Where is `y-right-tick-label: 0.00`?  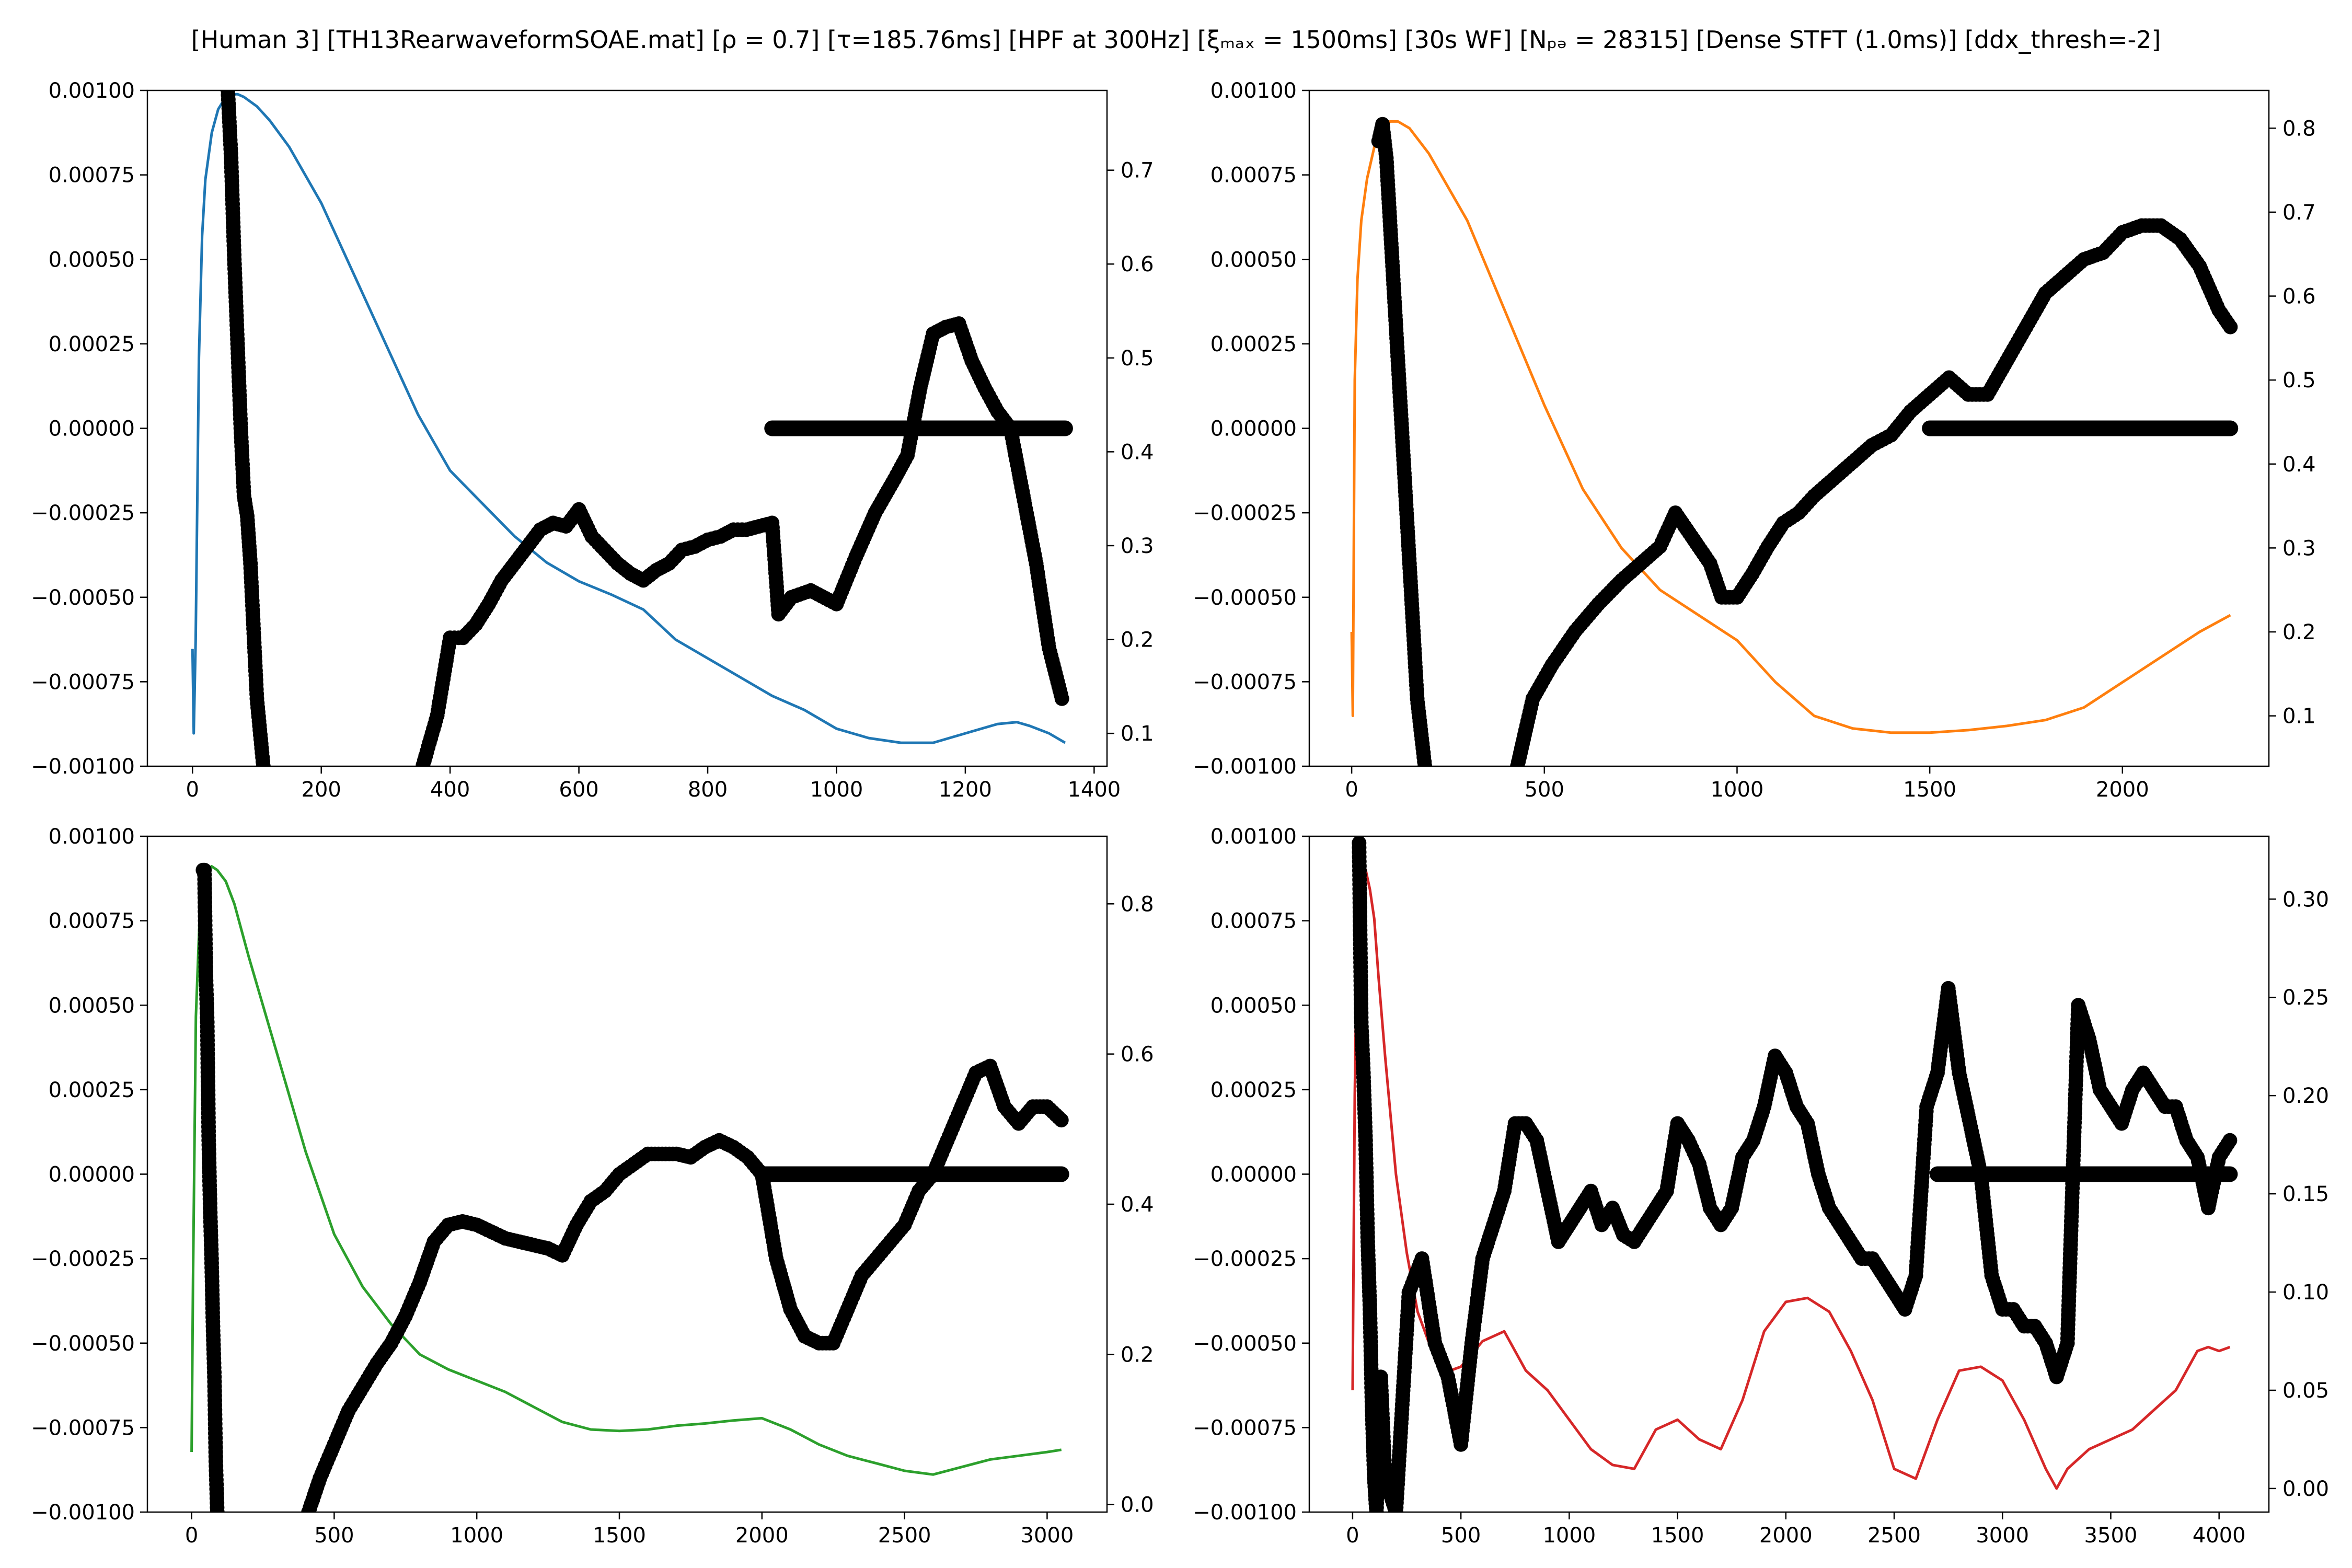
y-right-tick-label: 0.00 is located at coordinates (2305, 1489).